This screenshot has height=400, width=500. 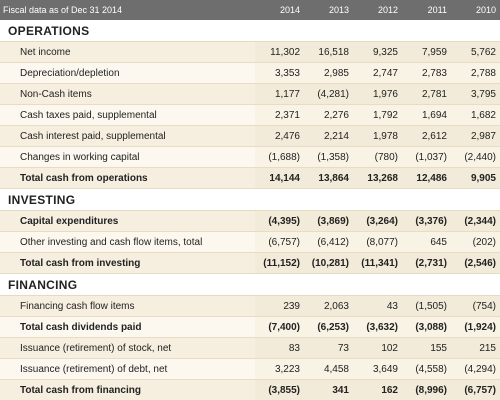 What do you see at coordinates (434, 115) in the screenshot?
I see `value-cell: 1,694` at bounding box center [434, 115].